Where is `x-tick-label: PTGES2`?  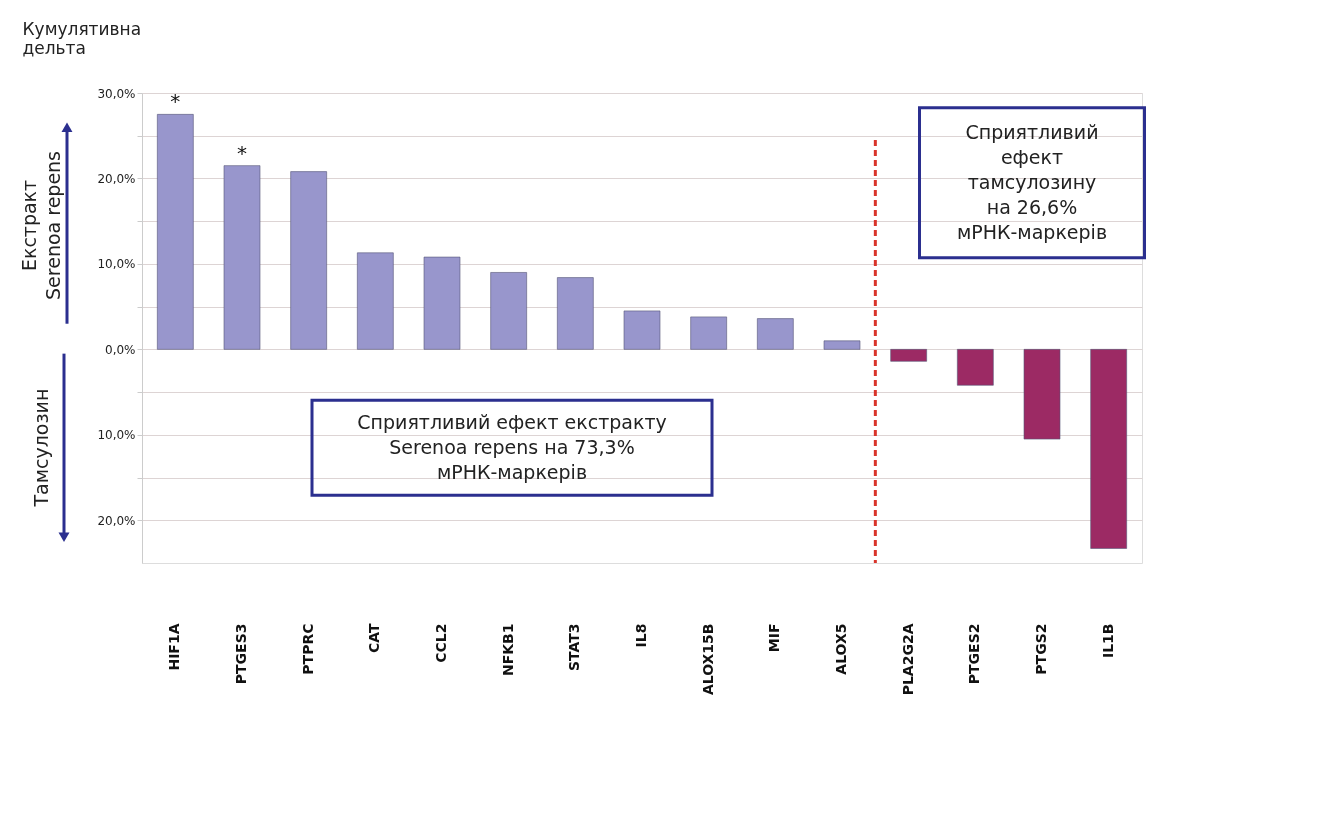
x-tick-label: PTGES2 is located at coordinates (974, 654).